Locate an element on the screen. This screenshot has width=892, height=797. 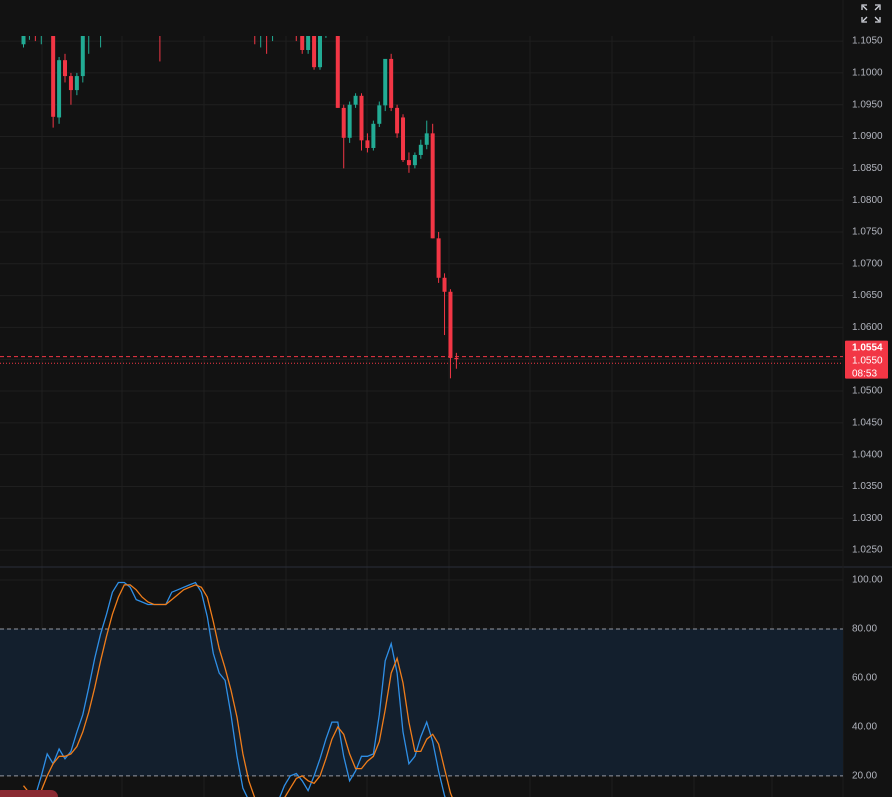
y-tick-label: 40.00 is located at coordinates (864, 727).